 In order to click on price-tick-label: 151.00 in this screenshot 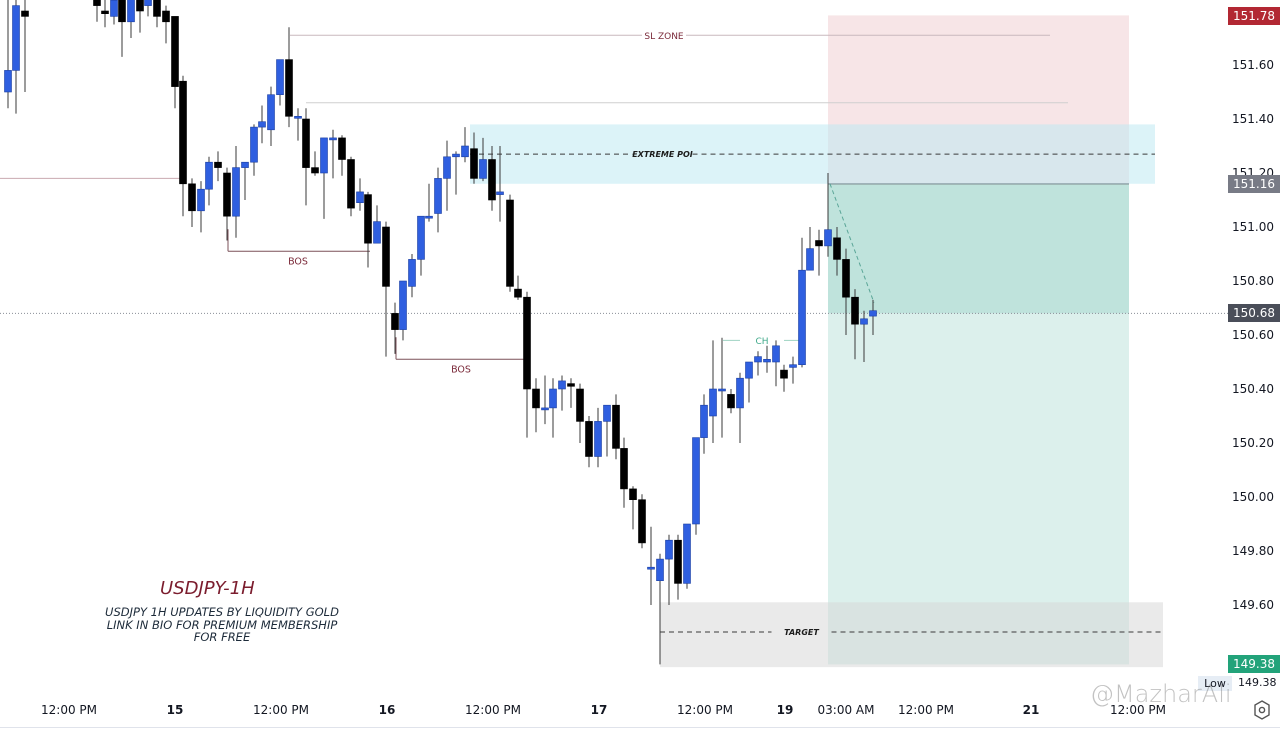, I will do `click(1253, 227)`.